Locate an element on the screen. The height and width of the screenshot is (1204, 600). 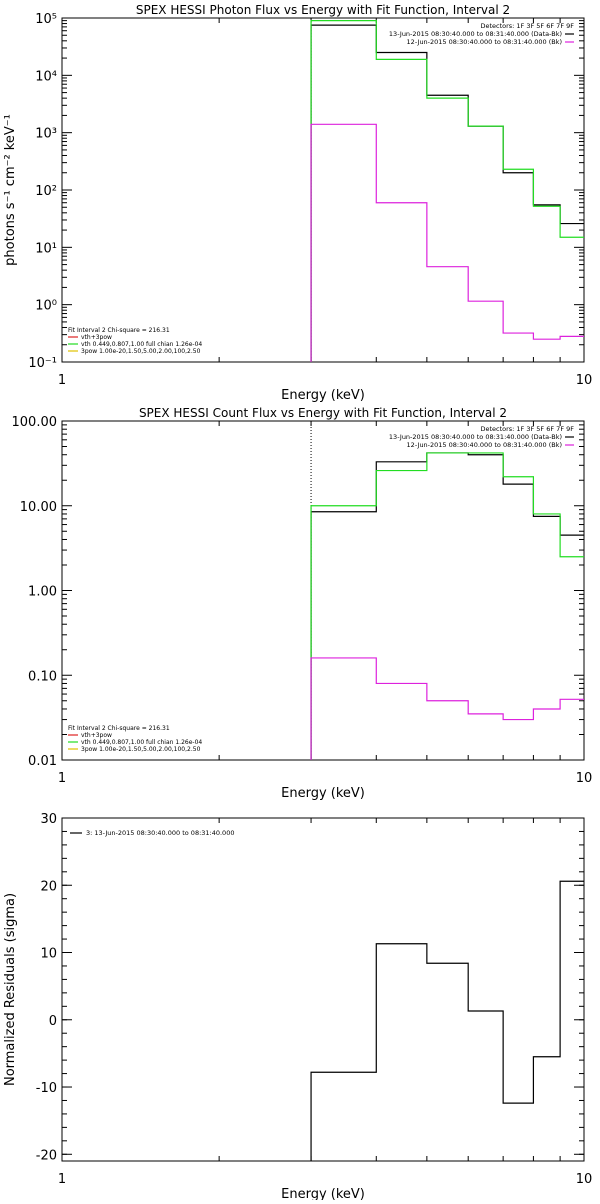
y-tick-label: 10 is located at coordinates (48, 954).